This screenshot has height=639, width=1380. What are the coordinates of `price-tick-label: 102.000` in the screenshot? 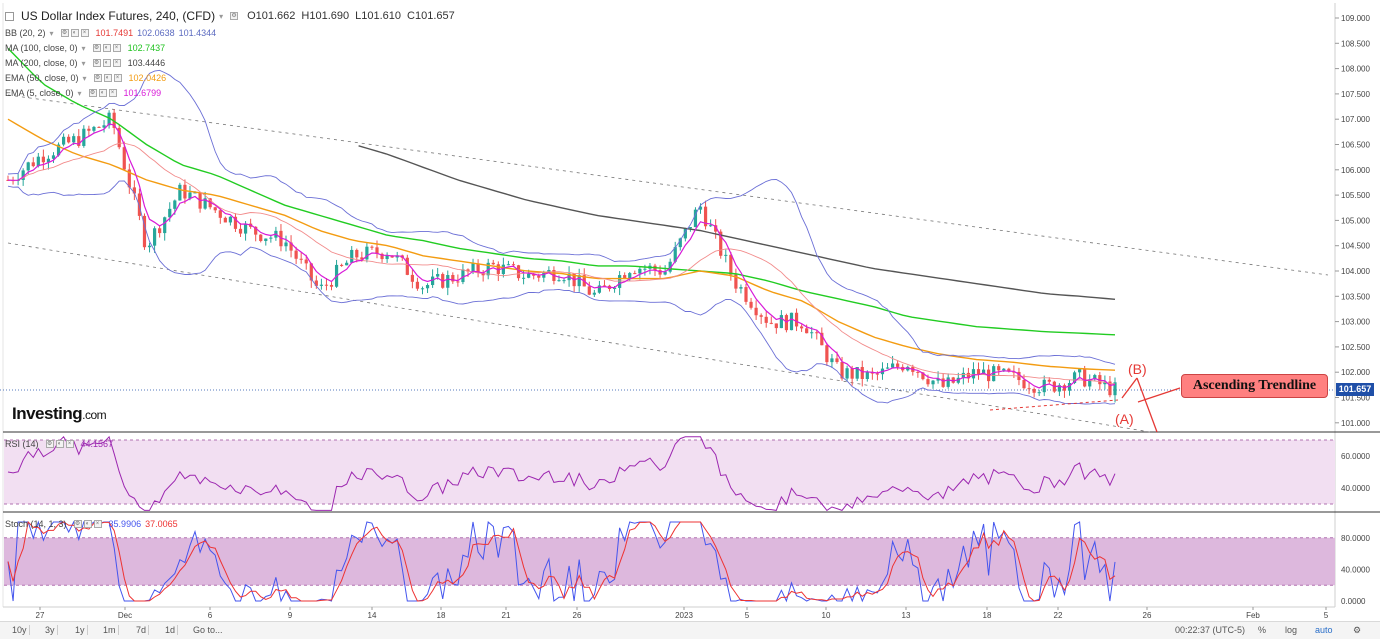 It's located at (1355, 372).